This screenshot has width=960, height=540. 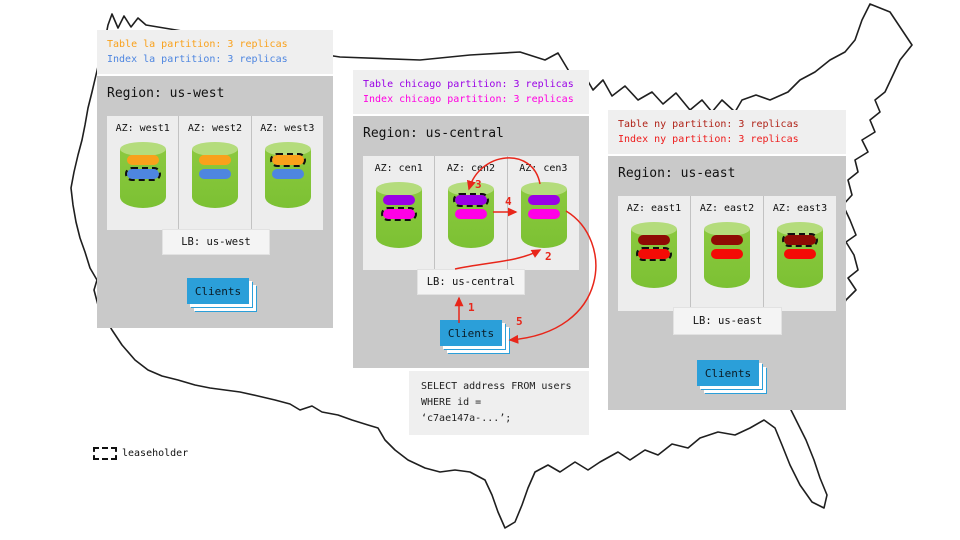 What do you see at coordinates (433, 133) in the screenshot?
I see `region-title: Region: us-central` at bounding box center [433, 133].